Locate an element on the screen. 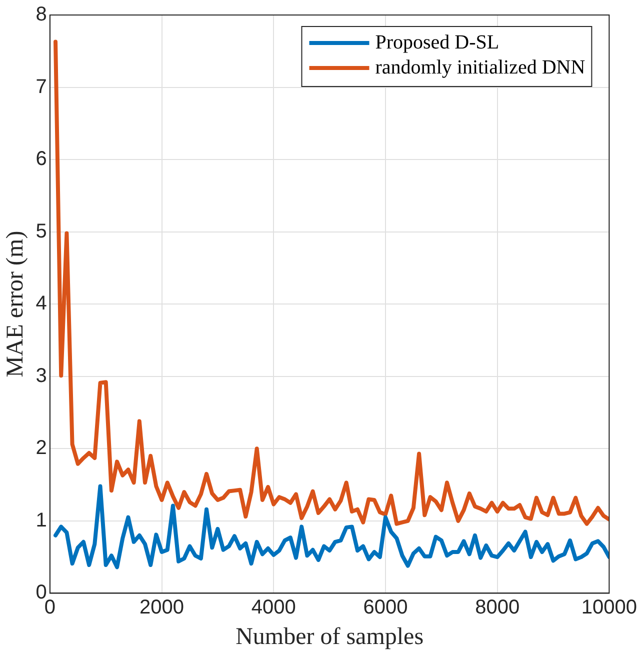 The image size is (640, 652). x-tick-label: 10000 is located at coordinates (609, 607).